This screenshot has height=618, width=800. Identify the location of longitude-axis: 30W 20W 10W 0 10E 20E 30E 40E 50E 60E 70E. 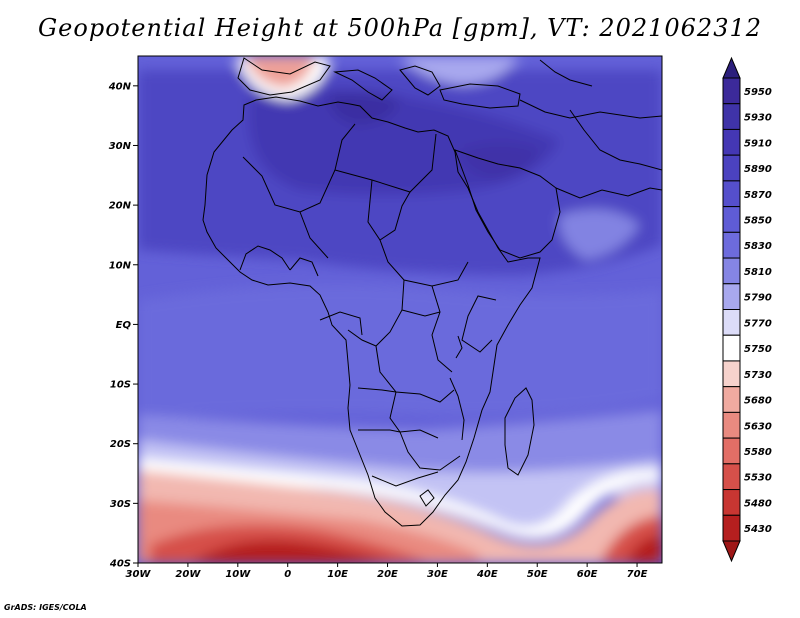
(387, 571).